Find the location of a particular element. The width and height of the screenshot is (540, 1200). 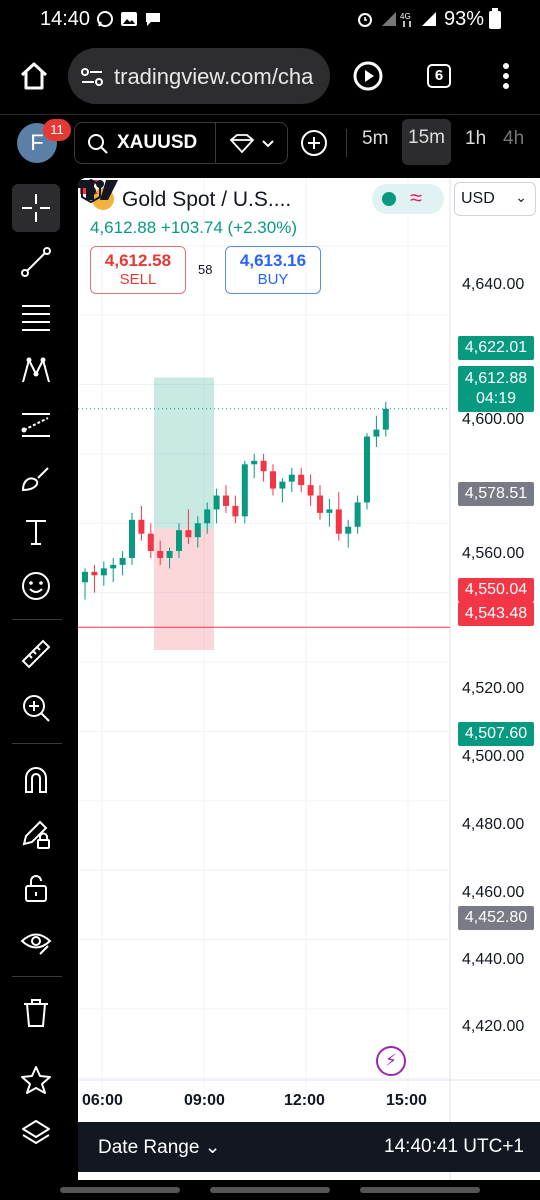

bar-countdown: 04:19 is located at coordinates (496, 398).